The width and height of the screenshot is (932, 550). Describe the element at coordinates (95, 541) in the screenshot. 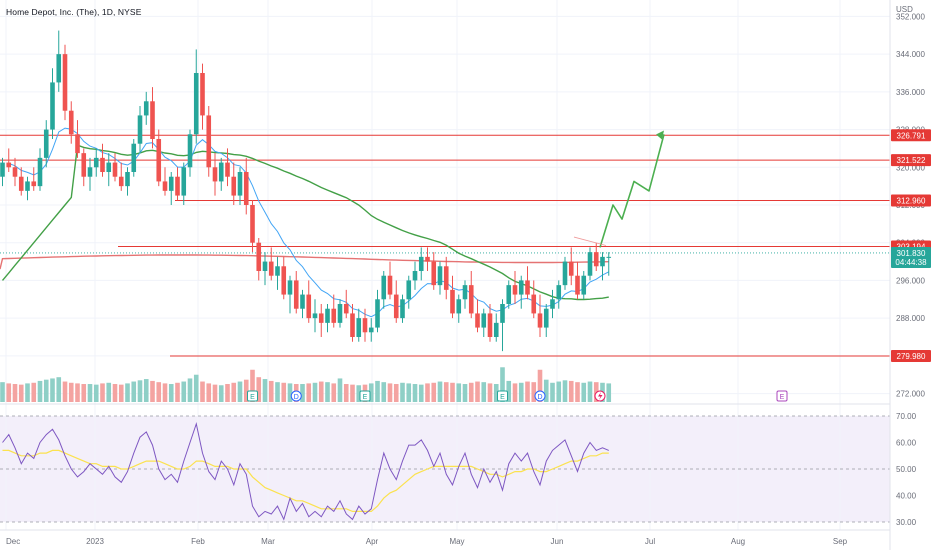

I see `time-tick-label: 2023` at that location.